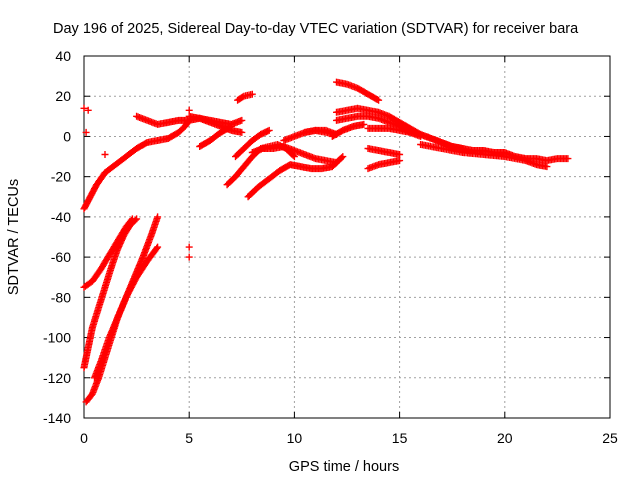 This screenshot has height=480, width=640. I want to click on x-tick-label: 10, so click(295, 438).